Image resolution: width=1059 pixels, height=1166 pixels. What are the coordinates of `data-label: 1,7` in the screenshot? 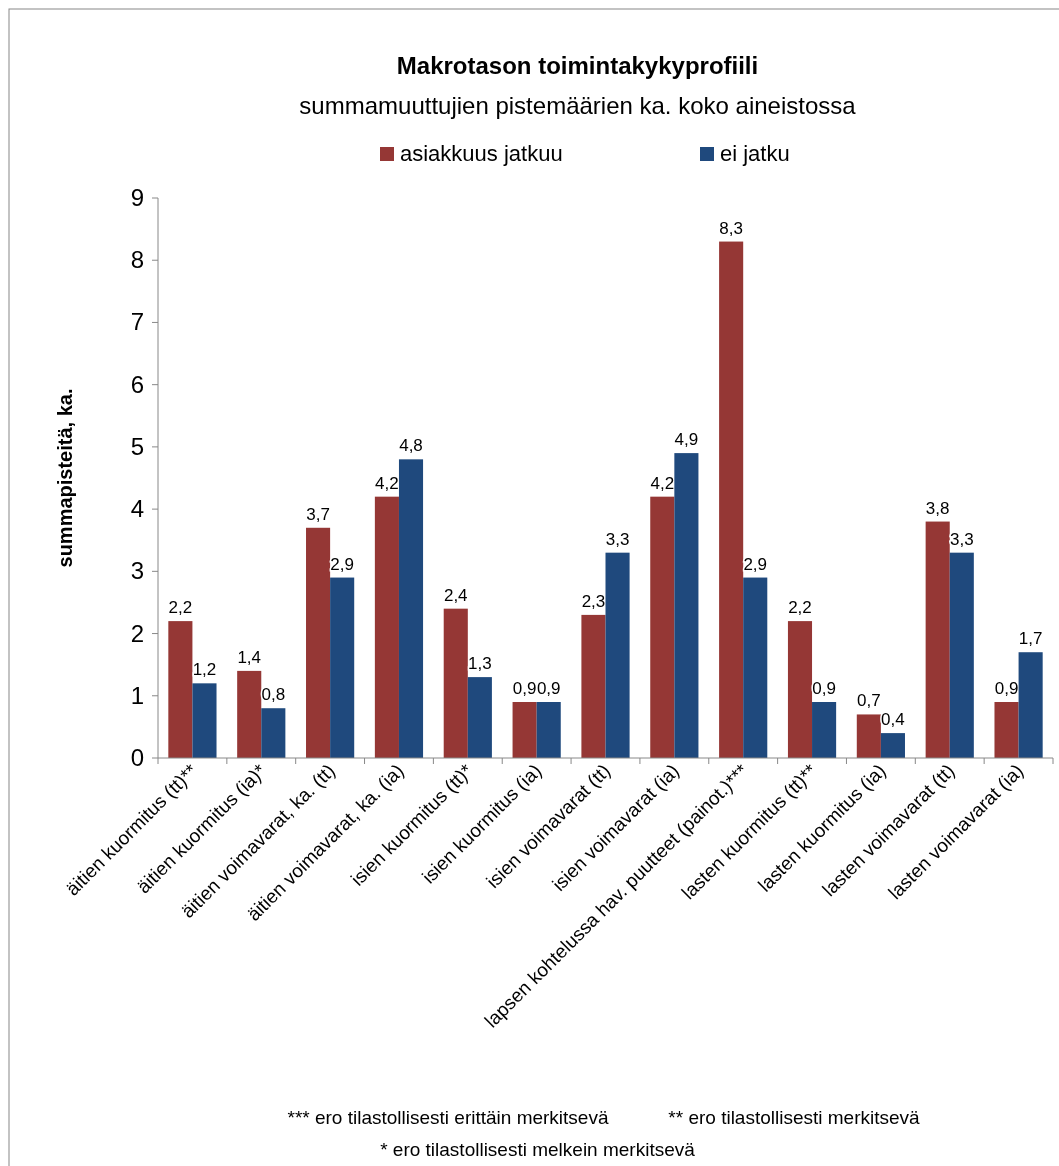 It's located at (1030, 639).